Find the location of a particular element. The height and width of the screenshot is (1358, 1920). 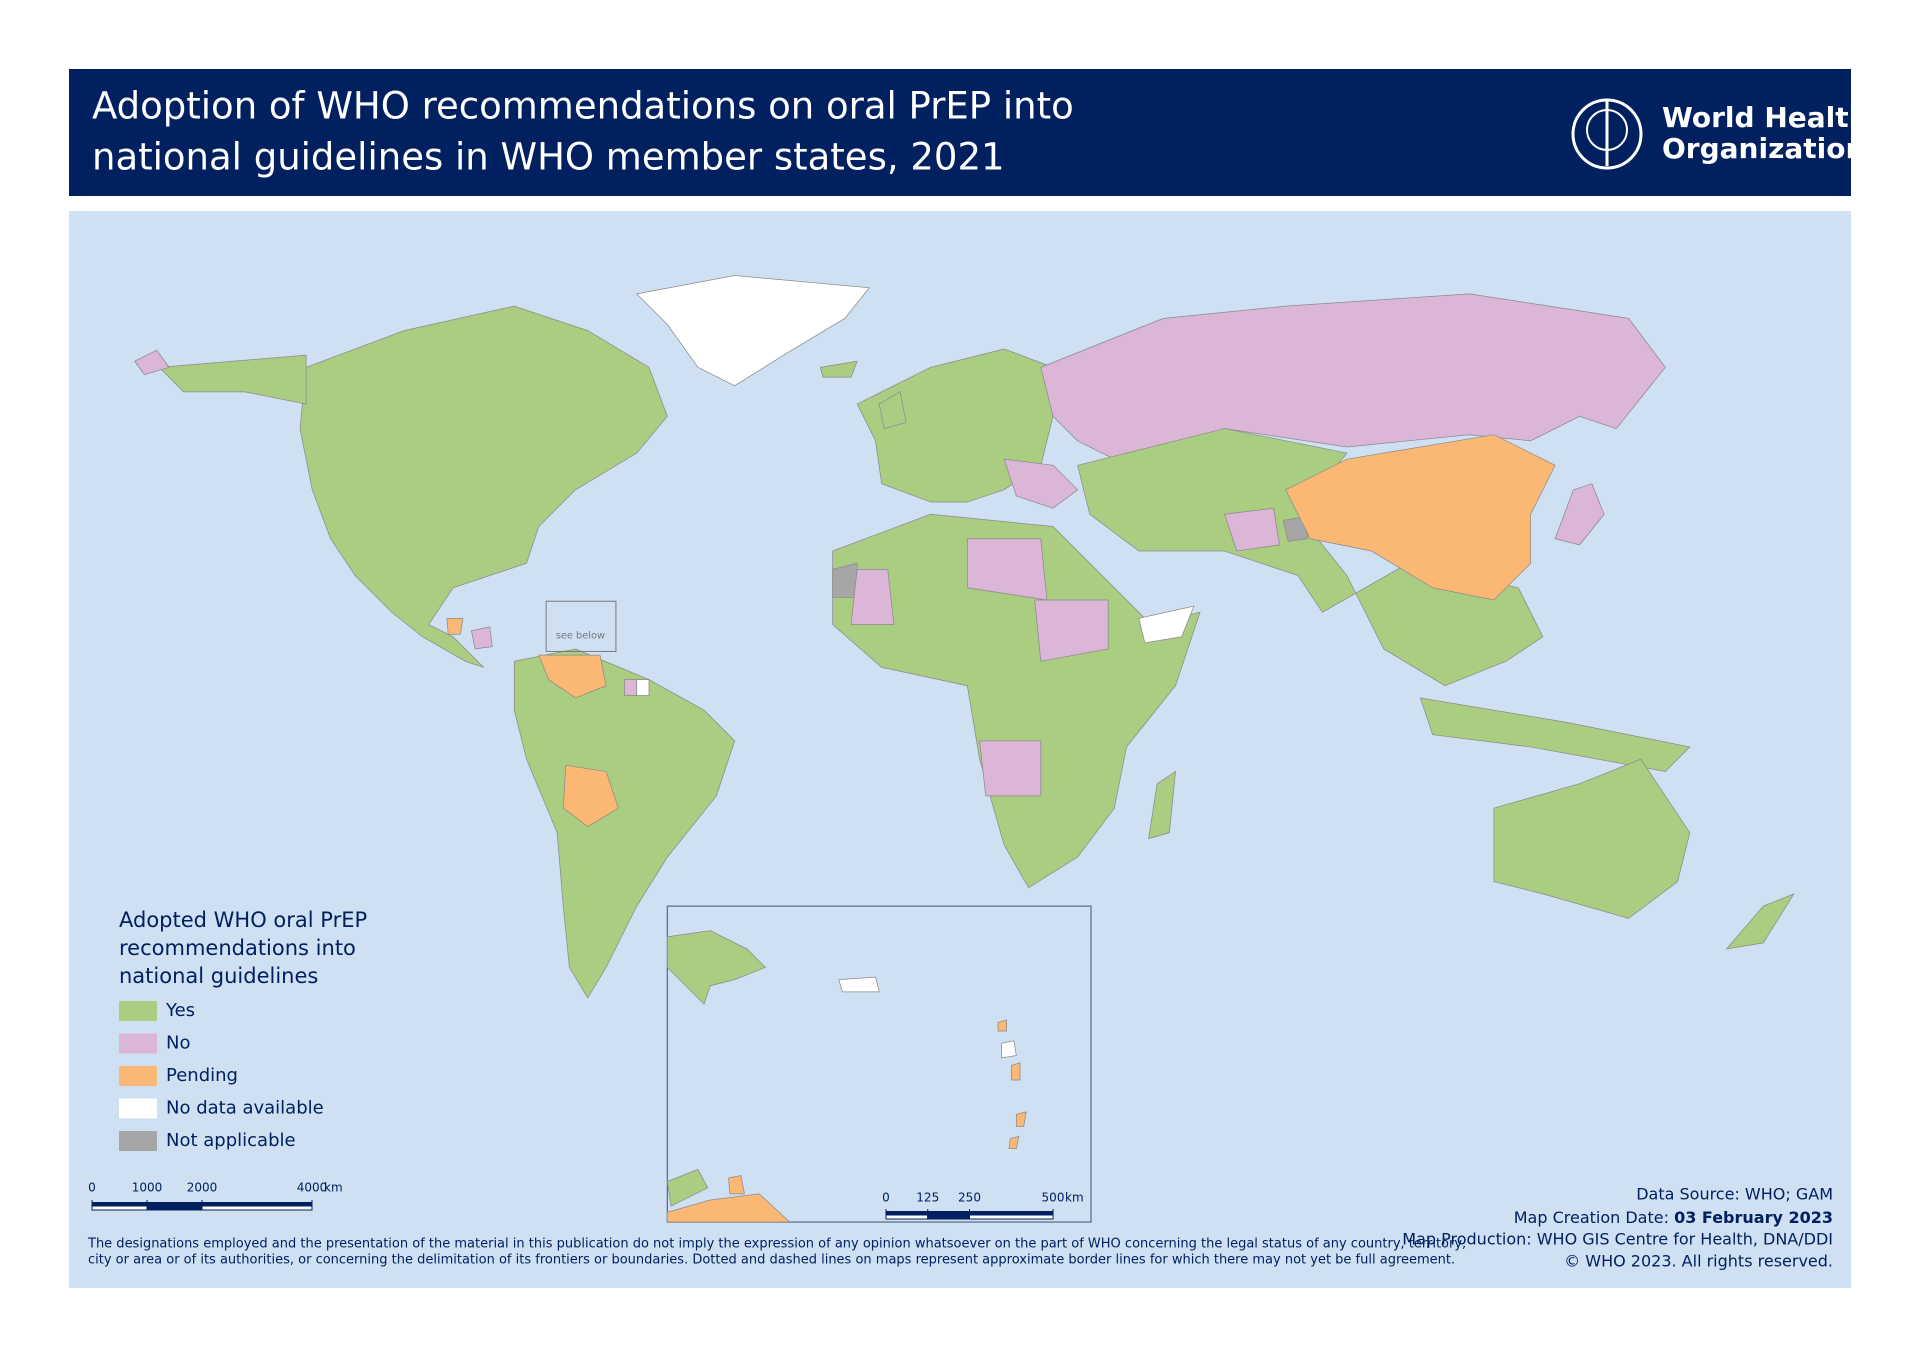

scale-tick-label: 250 is located at coordinates (969, 1198).